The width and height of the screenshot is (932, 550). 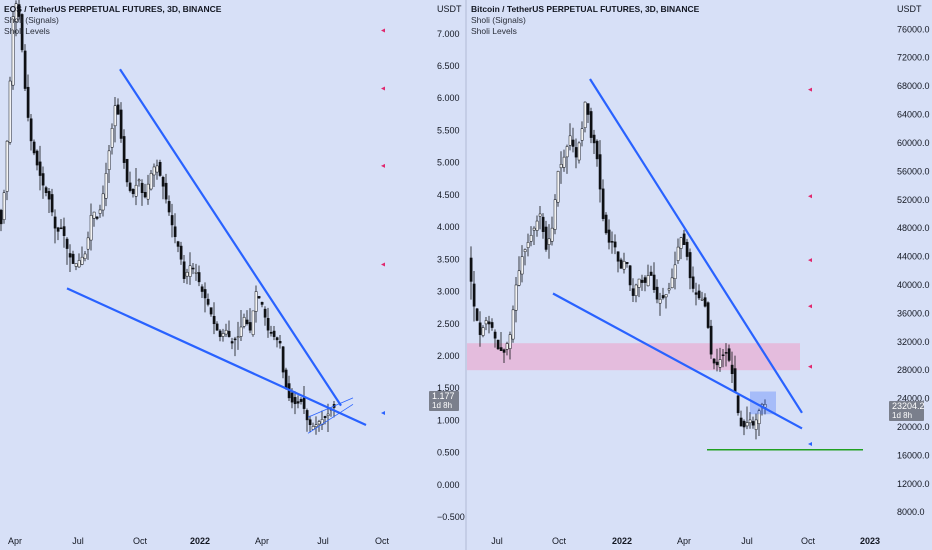 What do you see at coordinates (448, 356) in the screenshot?
I see `eos-y-tick-10: 2.000` at bounding box center [448, 356].